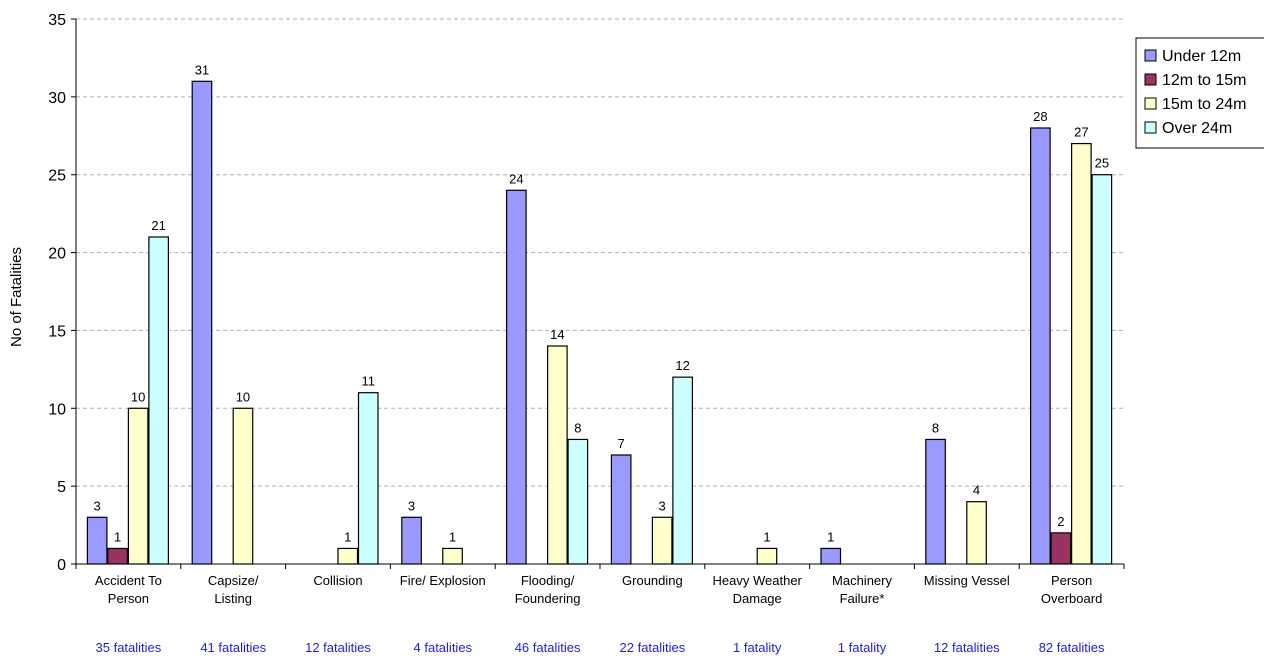  I want to click on category-label: Machinery, so click(862, 580).